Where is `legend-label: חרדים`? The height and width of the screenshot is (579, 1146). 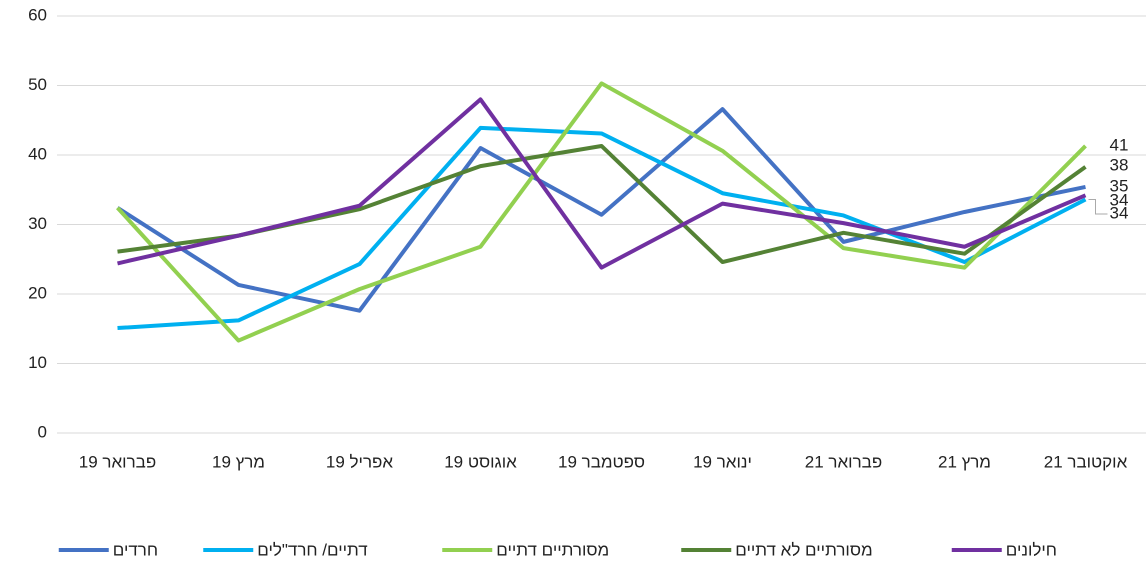 legend-label: חרדים is located at coordinates (135, 549).